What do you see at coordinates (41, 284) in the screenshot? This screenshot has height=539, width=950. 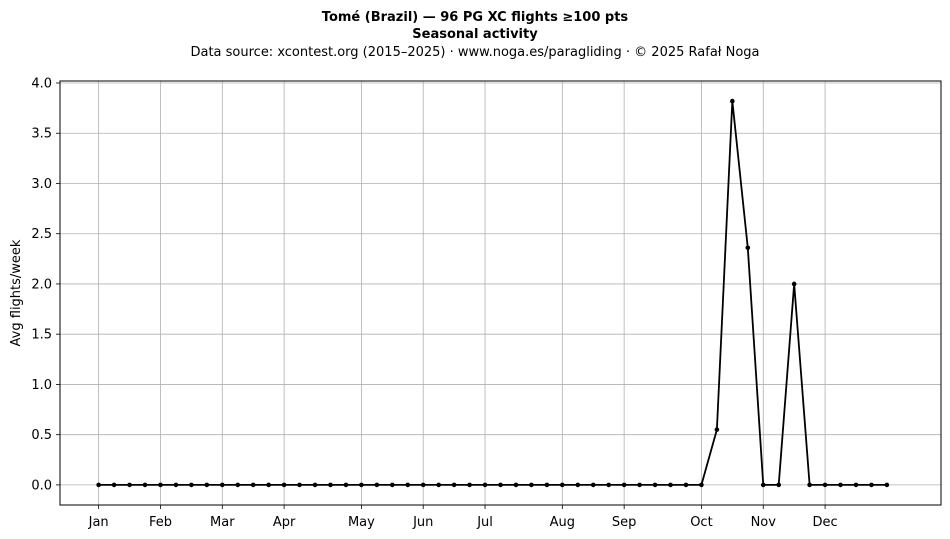 I see `y-tick-label: 2.0` at bounding box center [41, 284].